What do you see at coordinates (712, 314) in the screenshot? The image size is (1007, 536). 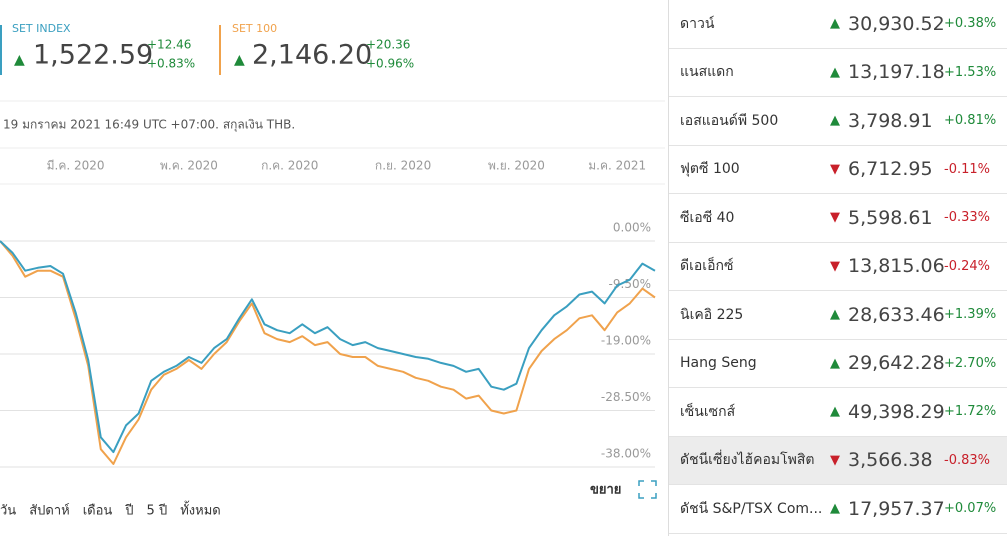 I see `index-name: นิเคอิ 225` at bounding box center [712, 314].